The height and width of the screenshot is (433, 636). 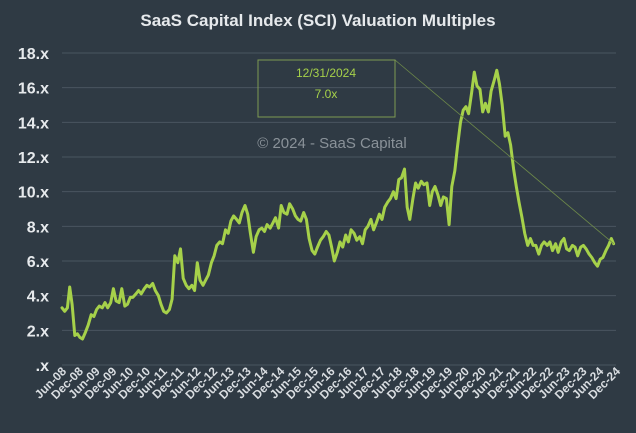 I want to click on y-tick-label: 6.x, so click(x=38, y=262).